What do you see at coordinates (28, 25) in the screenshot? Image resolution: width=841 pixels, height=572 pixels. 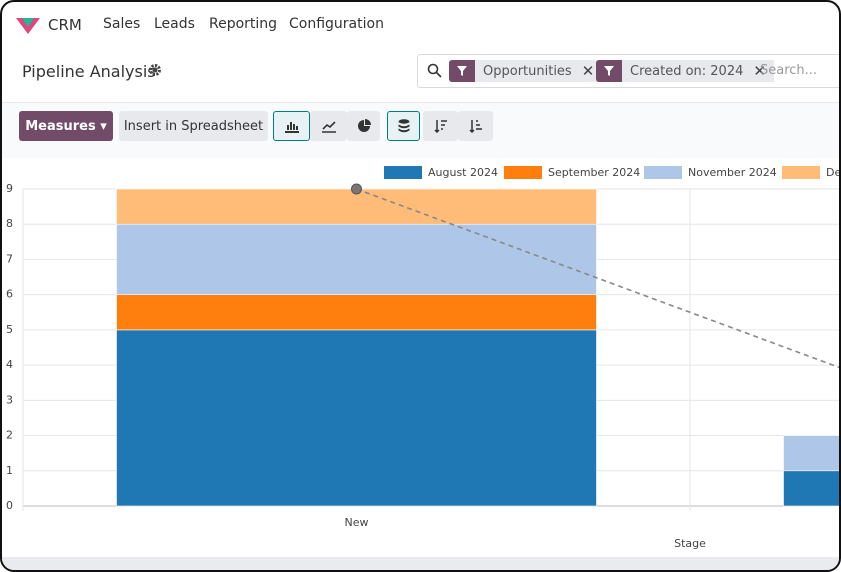 I see `app-logo` at bounding box center [28, 25].